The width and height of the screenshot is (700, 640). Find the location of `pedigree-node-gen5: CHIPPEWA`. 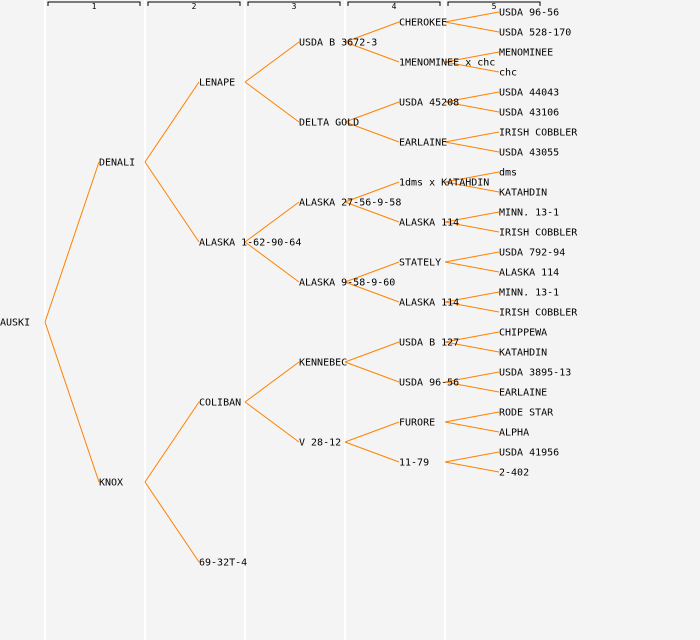

pedigree-node-gen5: CHIPPEWA is located at coordinates (523, 333).